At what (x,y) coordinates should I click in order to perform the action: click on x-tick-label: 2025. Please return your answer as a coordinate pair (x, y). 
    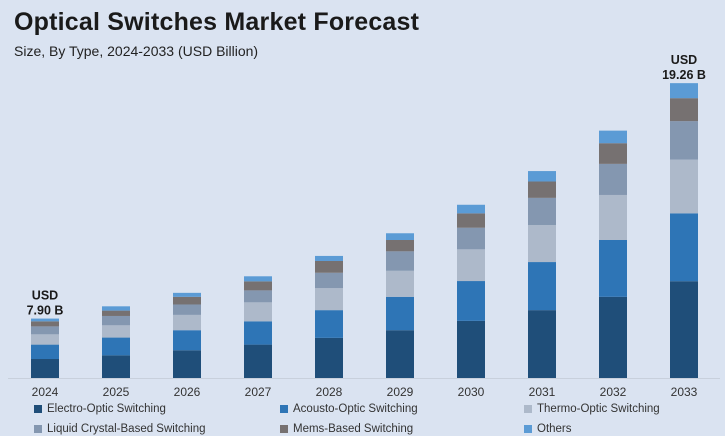
    Looking at the image, I should click on (116, 392).